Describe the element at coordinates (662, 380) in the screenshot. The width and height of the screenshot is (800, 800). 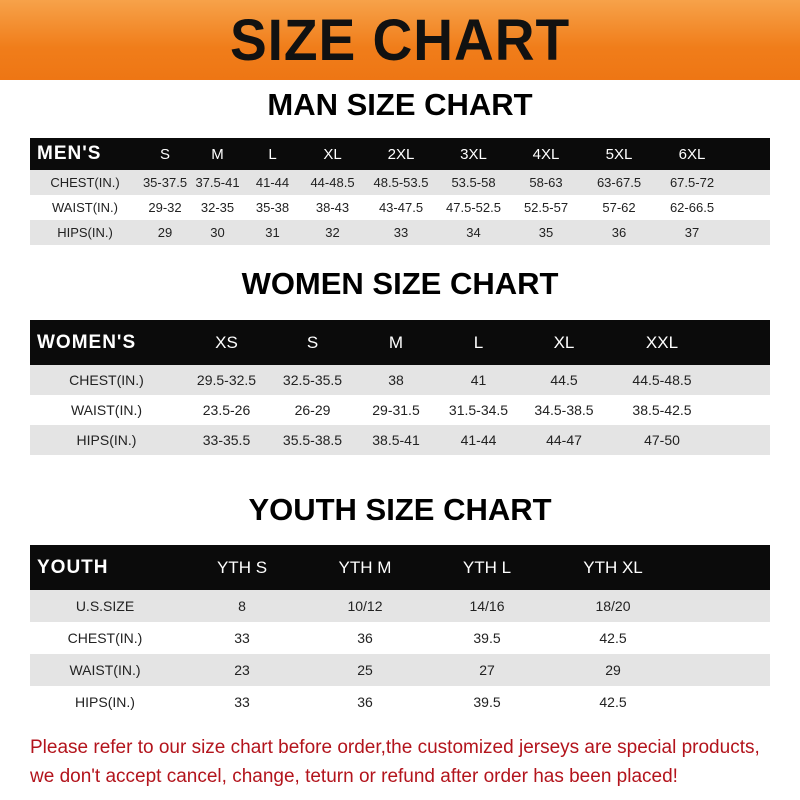
I see `table-cell: 44.5-48.5` at that location.